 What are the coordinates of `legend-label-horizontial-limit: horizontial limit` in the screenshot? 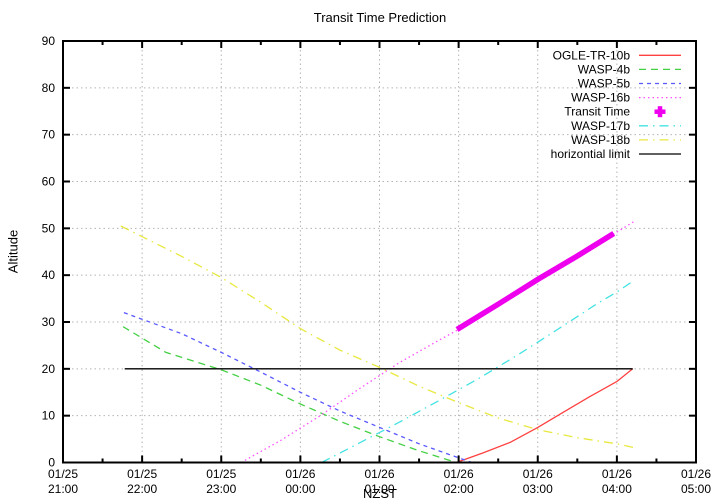 It's located at (591, 154).